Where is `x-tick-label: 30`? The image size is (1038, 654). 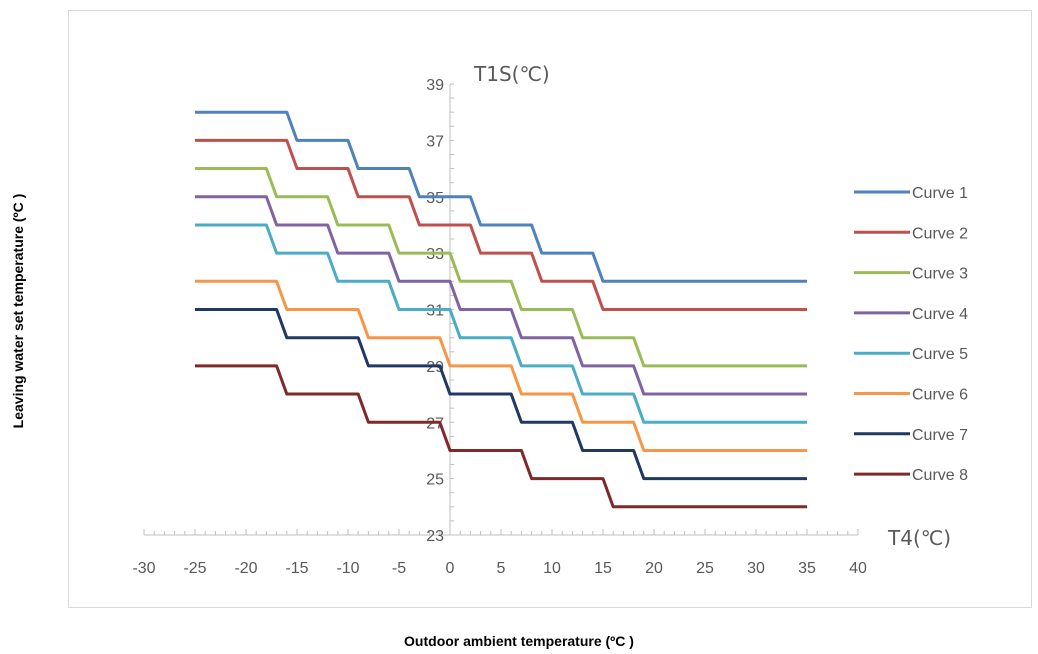 x-tick-label: 30 is located at coordinates (756, 568).